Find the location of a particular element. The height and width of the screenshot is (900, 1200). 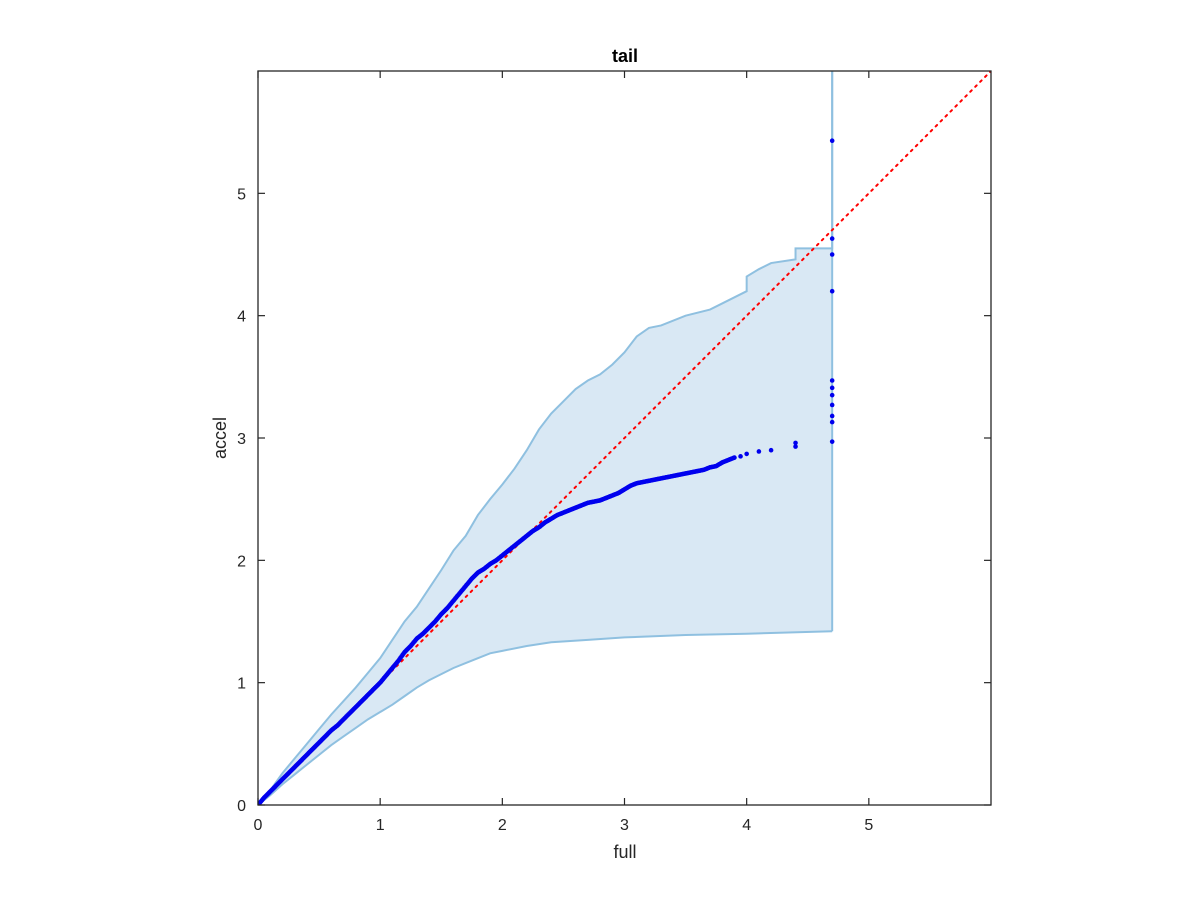

x-tick-label: 1 is located at coordinates (380, 825).